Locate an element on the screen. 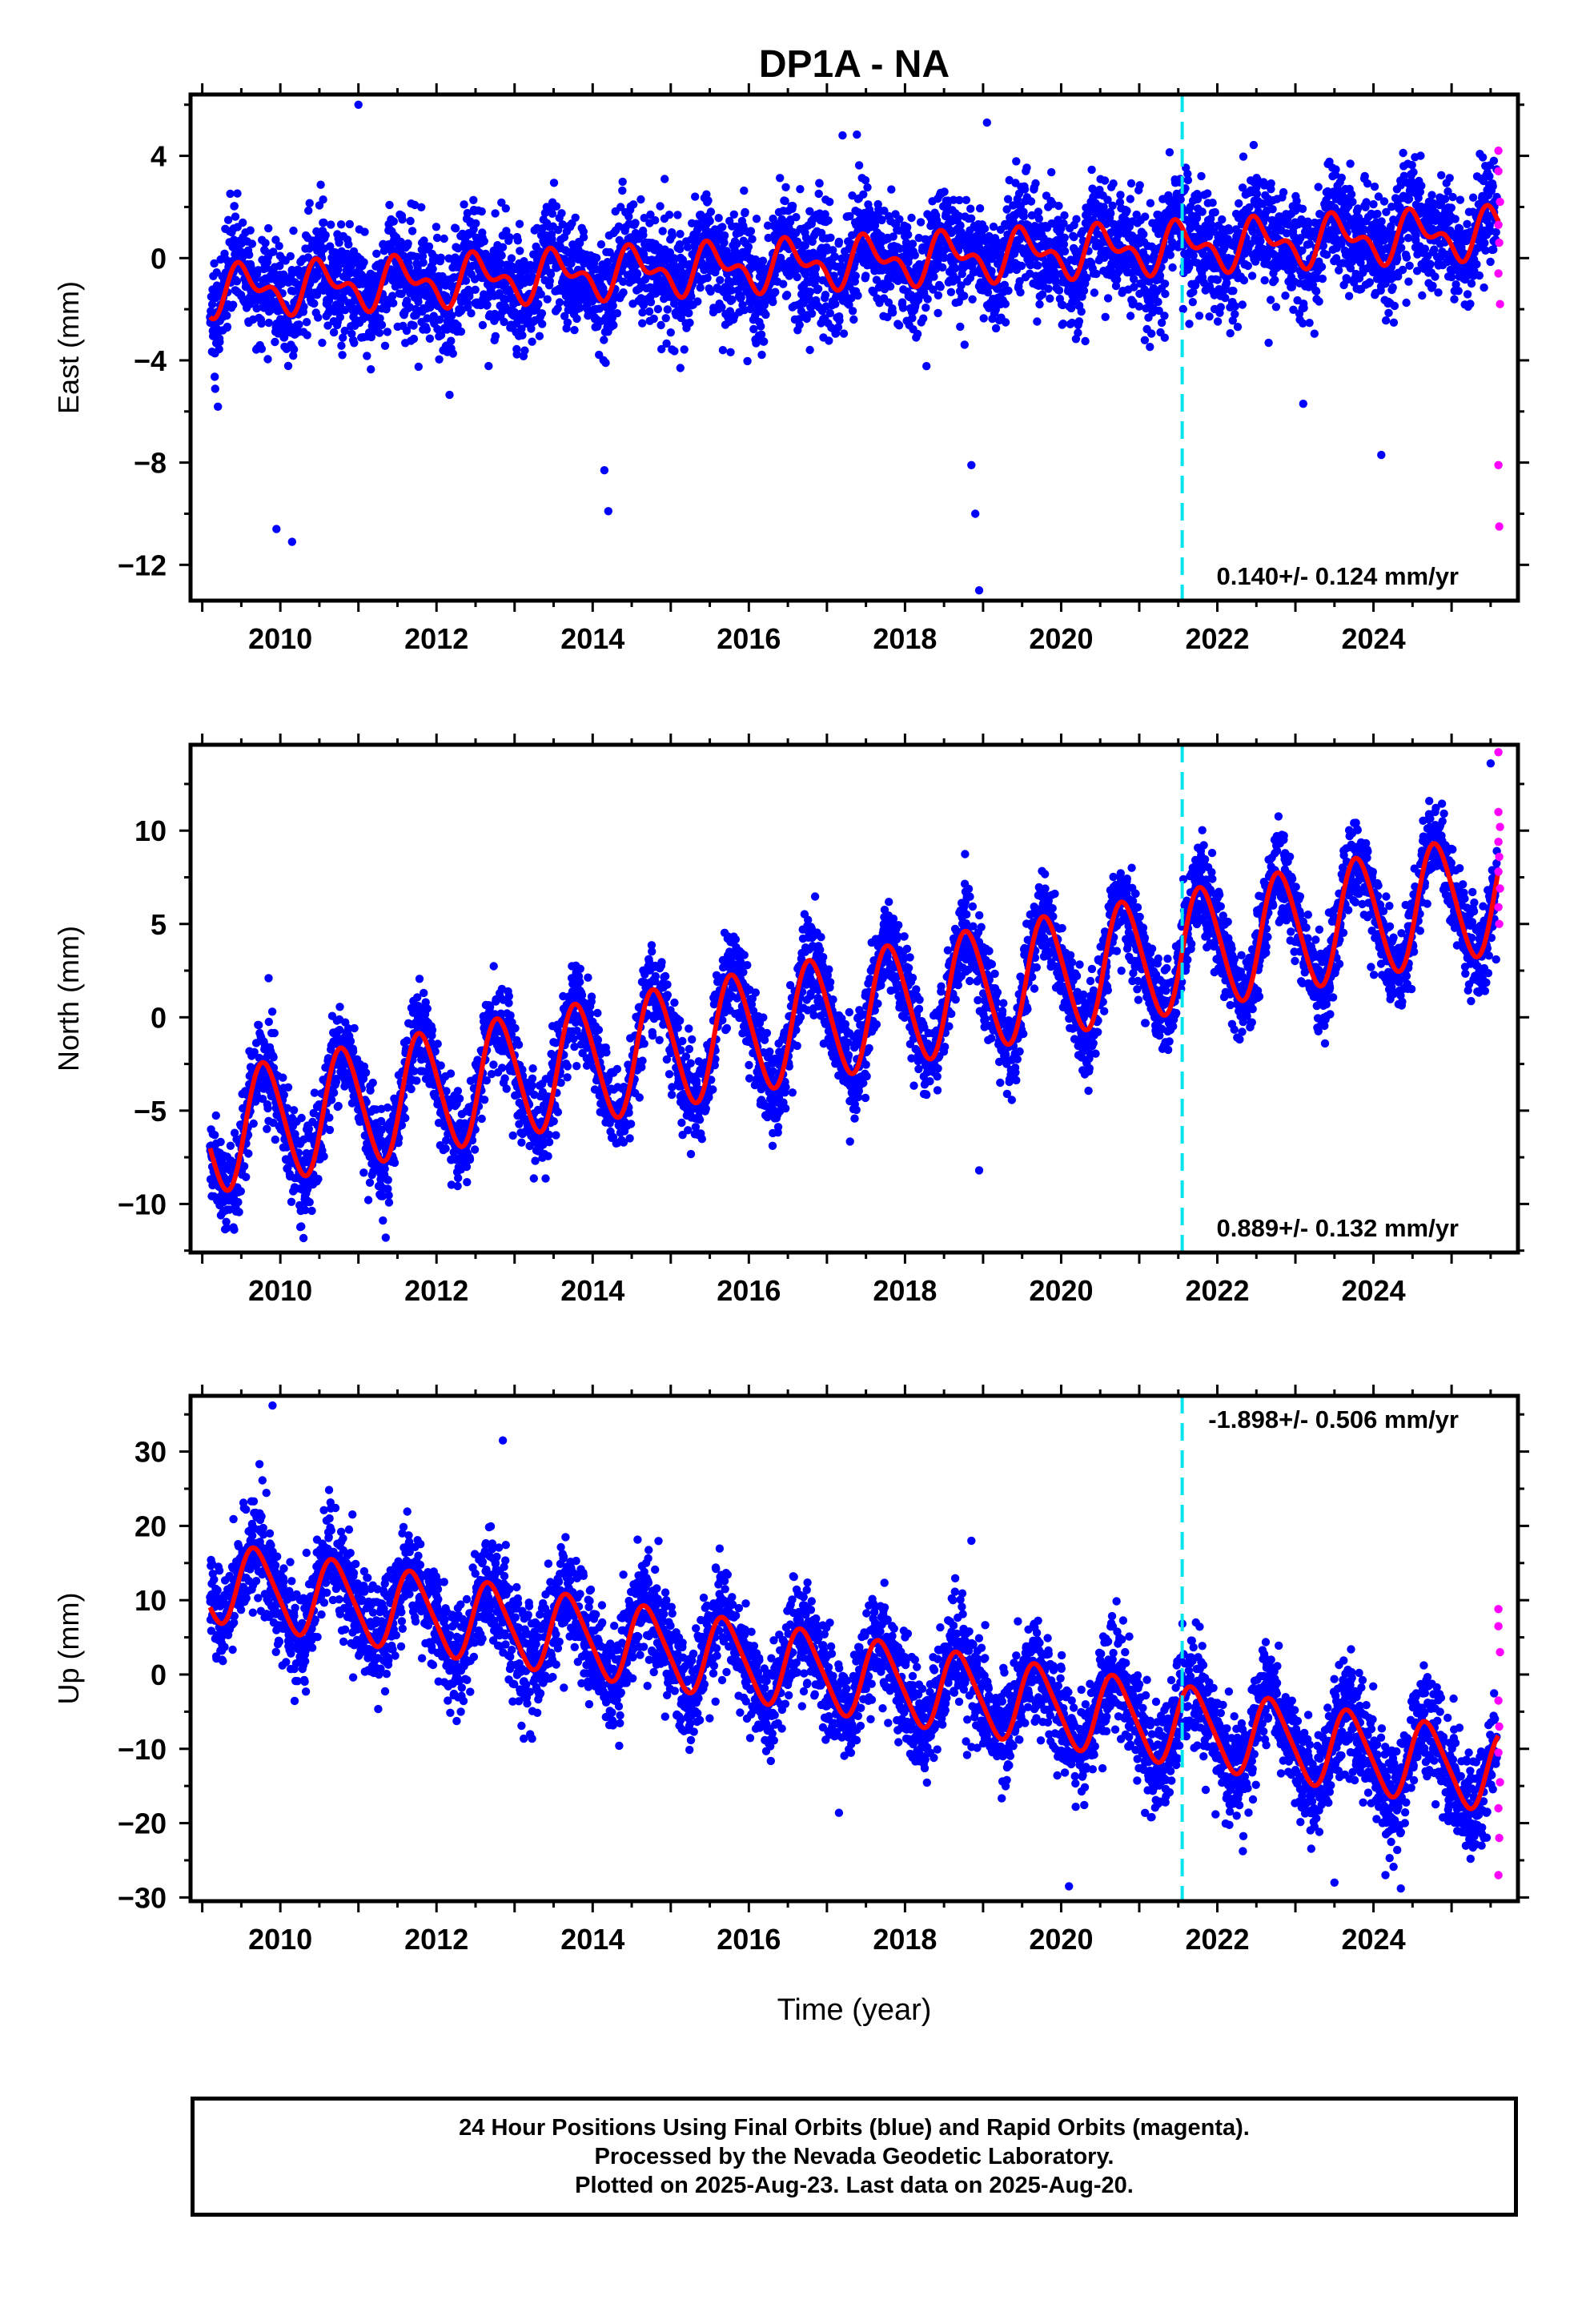 This screenshot has height=2324, width=1582. x-tick-label: 2010 is located at coordinates (280, 638).